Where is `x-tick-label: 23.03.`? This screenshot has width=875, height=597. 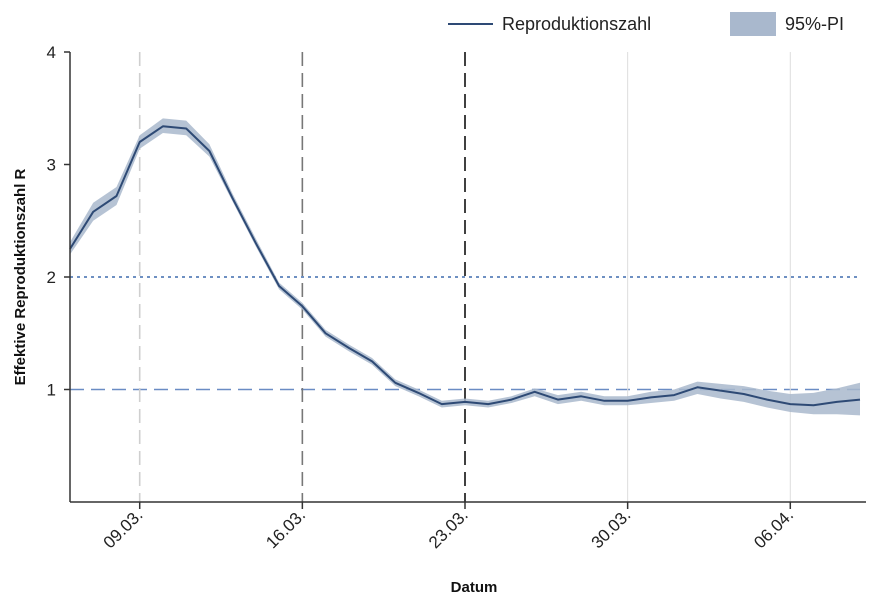 x-tick-label: 23.03. is located at coordinates (448, 528).